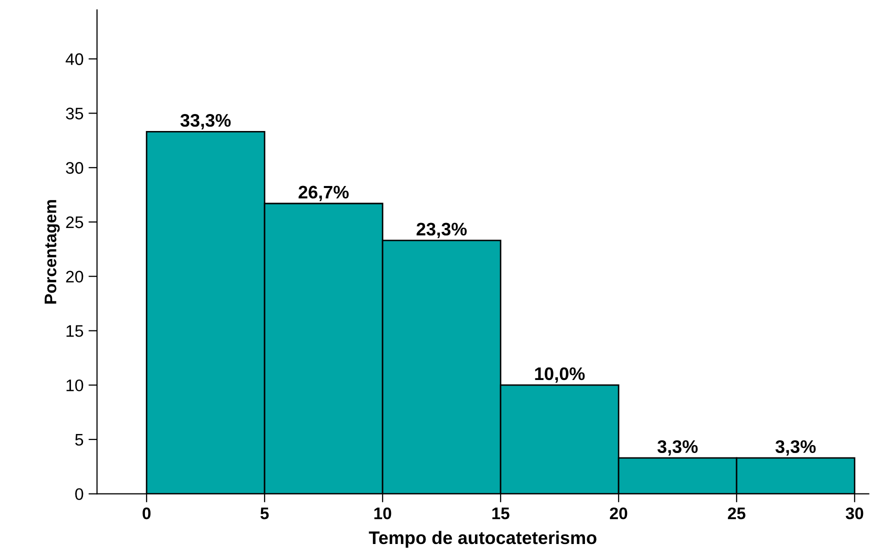 The image size is (882, 553). I want to click on x-tick-label: 25, so click(737, 513).